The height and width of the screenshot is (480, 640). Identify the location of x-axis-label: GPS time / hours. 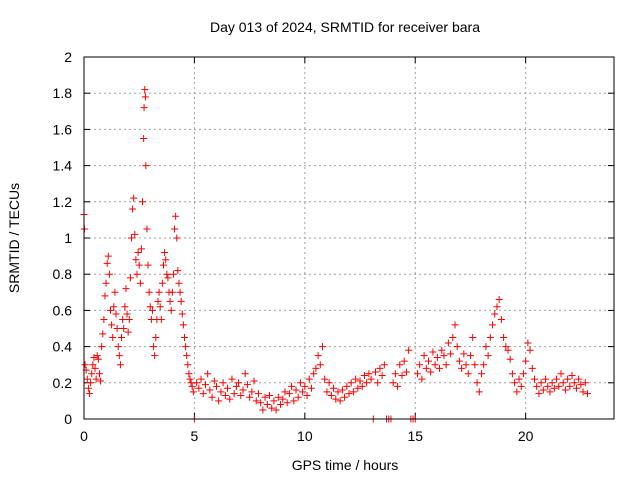
(345, 465).